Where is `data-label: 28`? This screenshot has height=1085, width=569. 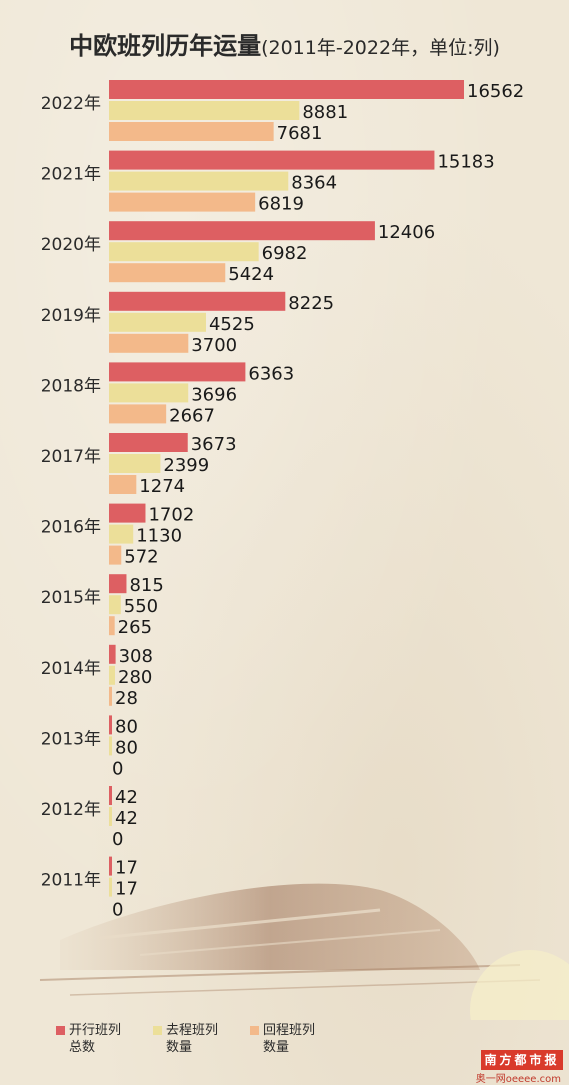 data-label: 28 is located at coordinates (126, 698).